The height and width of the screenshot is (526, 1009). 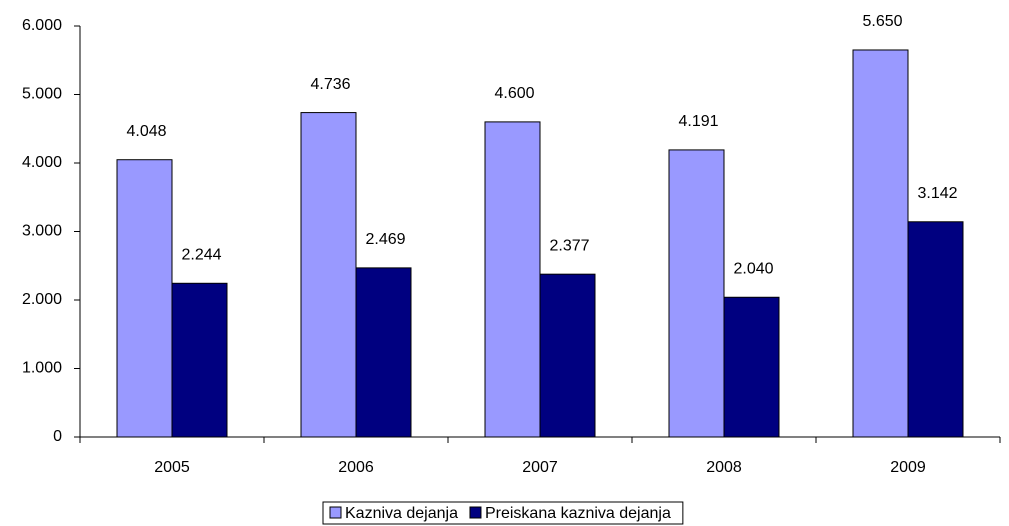 I want to click on y-tick-label: 4.000, so click(x=42, y=162).